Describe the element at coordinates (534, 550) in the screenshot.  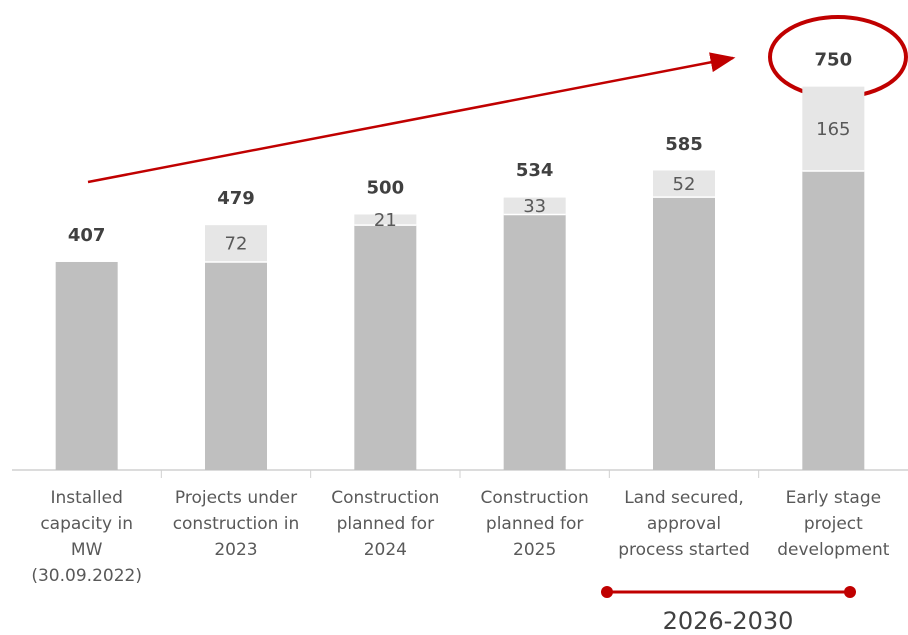
I see `x-tick-label-line: 2025` at that location.